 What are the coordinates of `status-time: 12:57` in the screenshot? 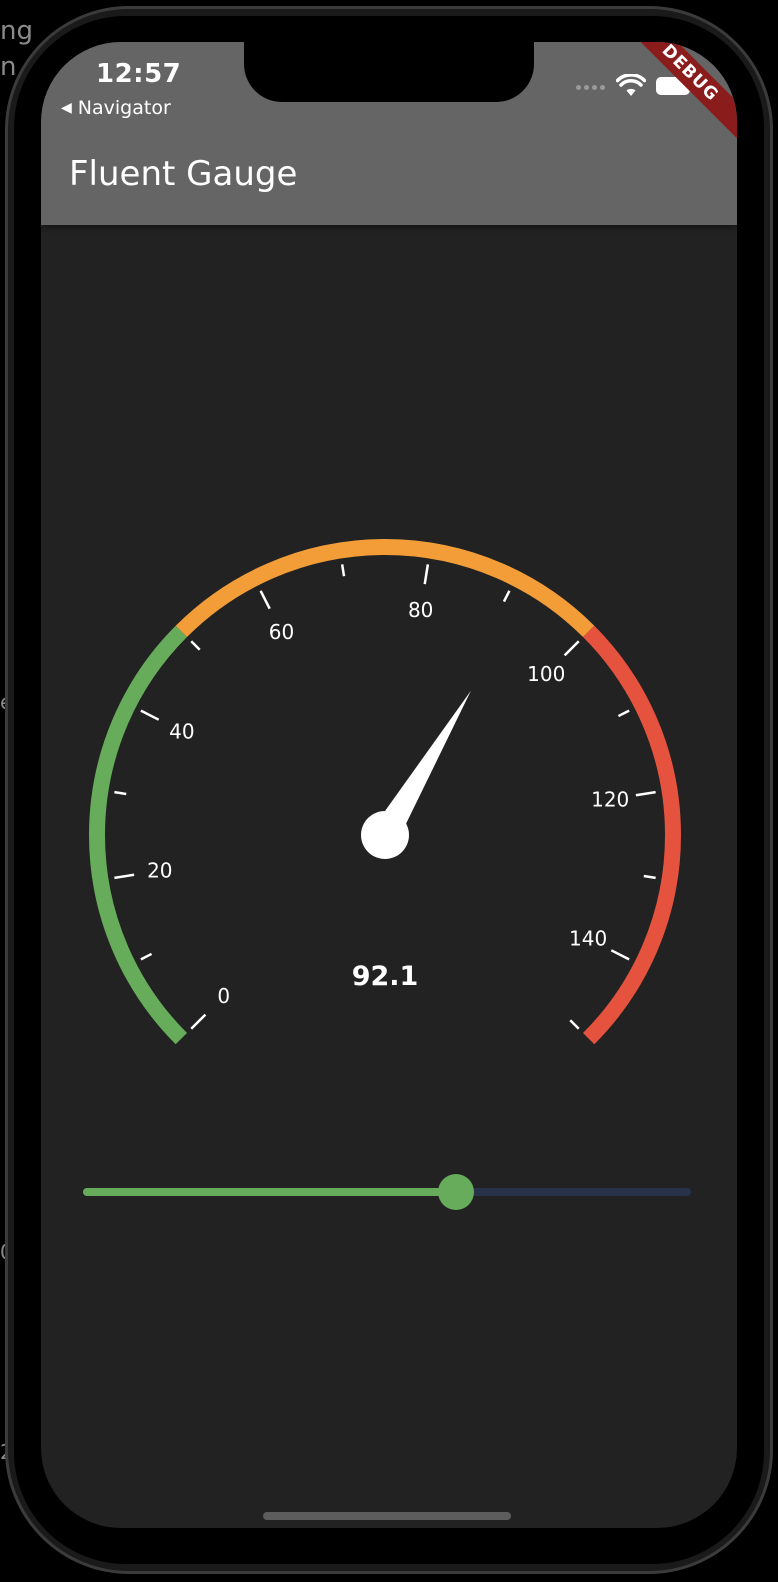 It's located at (139, 74).